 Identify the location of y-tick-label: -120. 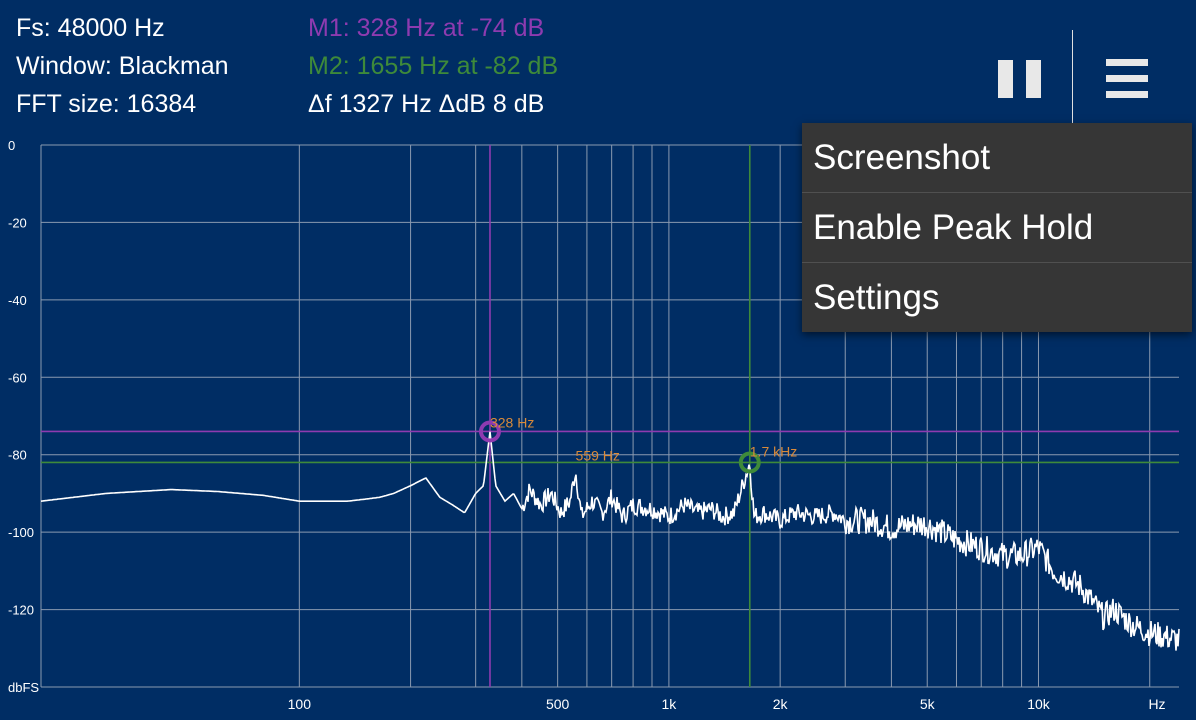
(21, 610).